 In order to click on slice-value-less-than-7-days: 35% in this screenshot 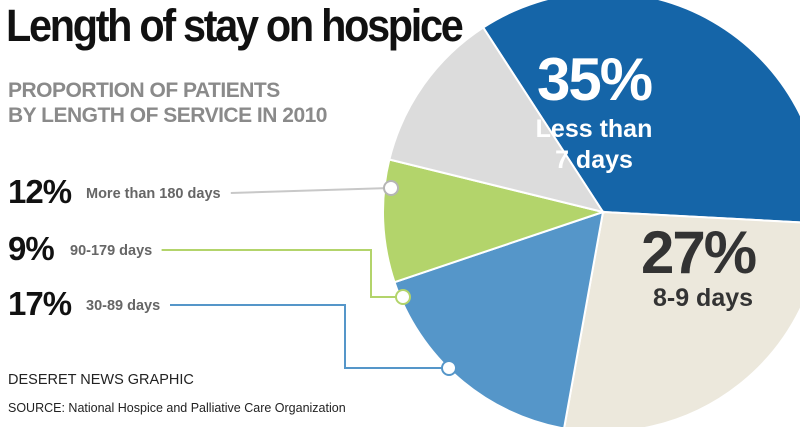, I will do `click(594, 79)`.